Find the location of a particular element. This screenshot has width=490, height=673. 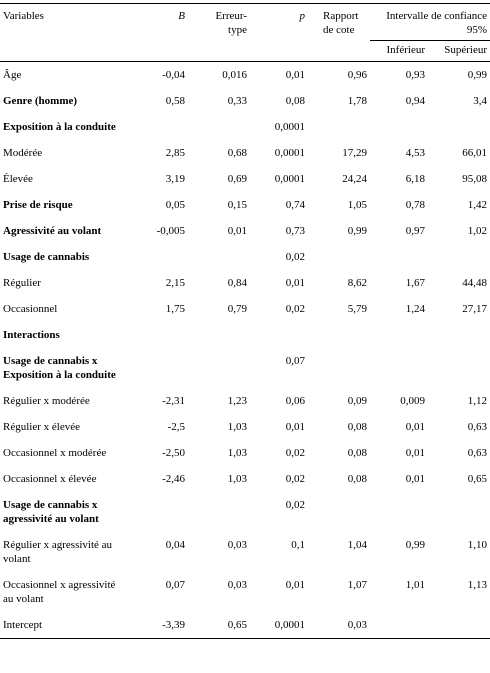

value-cell: 1,24 is located at coordinates (415, 309).